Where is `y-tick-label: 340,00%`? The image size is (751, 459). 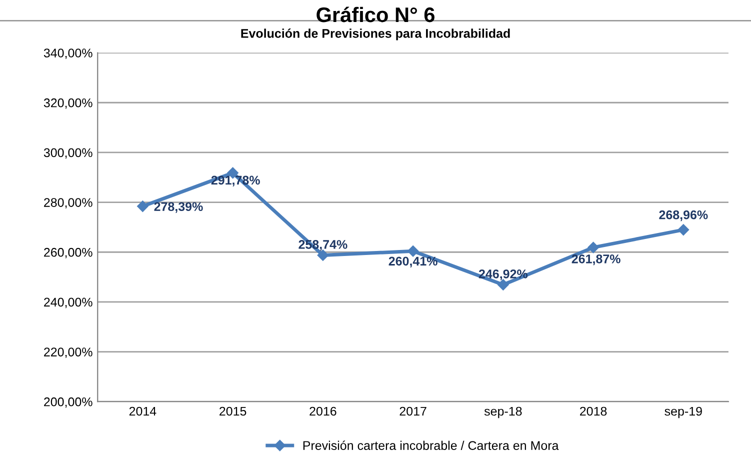 y-tick-label: 340,00% is located at coordinates (68, 53).